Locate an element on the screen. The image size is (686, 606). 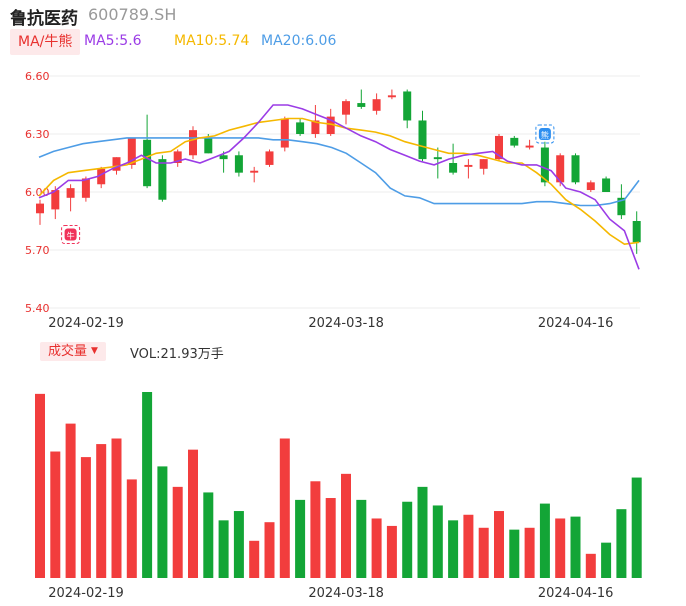
price-date-label: 2024-02-19 is located at coordinates (86, 323).